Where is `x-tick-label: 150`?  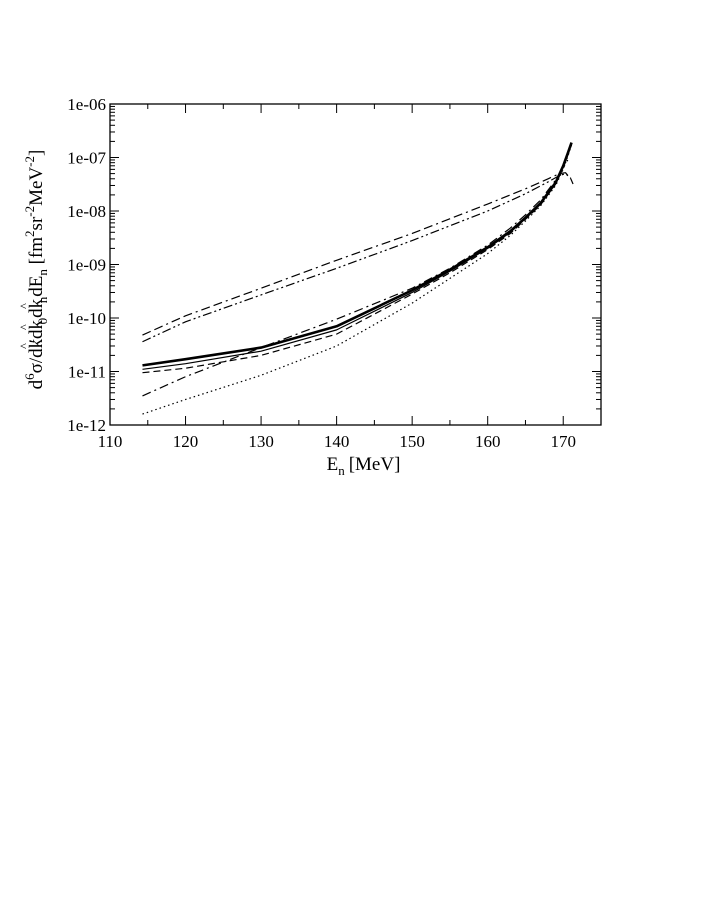 x-tick-label: 150 is located at coordinates (412, 441).